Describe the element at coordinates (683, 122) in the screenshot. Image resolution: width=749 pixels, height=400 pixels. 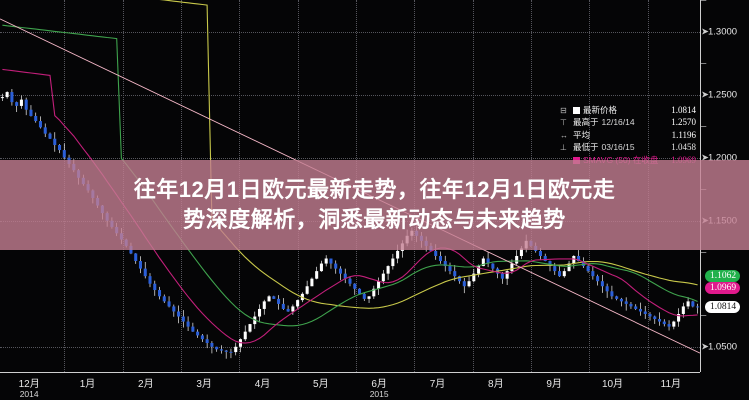
I see `legend-value: 1.2570` at that location.